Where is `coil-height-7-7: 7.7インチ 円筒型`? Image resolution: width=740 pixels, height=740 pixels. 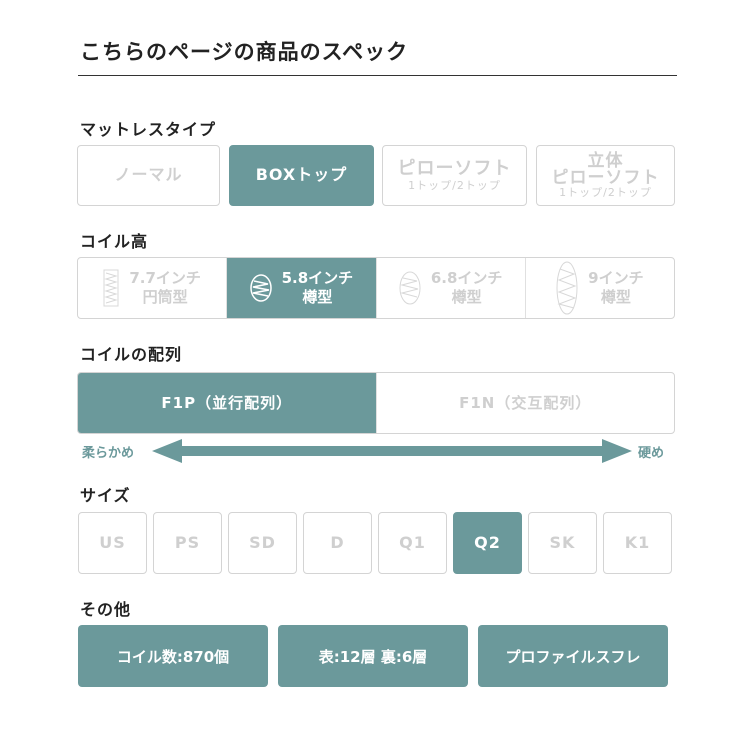
coil-height-7-7: 7.7インチ 円筒型 is located at coordinates (153, 288).